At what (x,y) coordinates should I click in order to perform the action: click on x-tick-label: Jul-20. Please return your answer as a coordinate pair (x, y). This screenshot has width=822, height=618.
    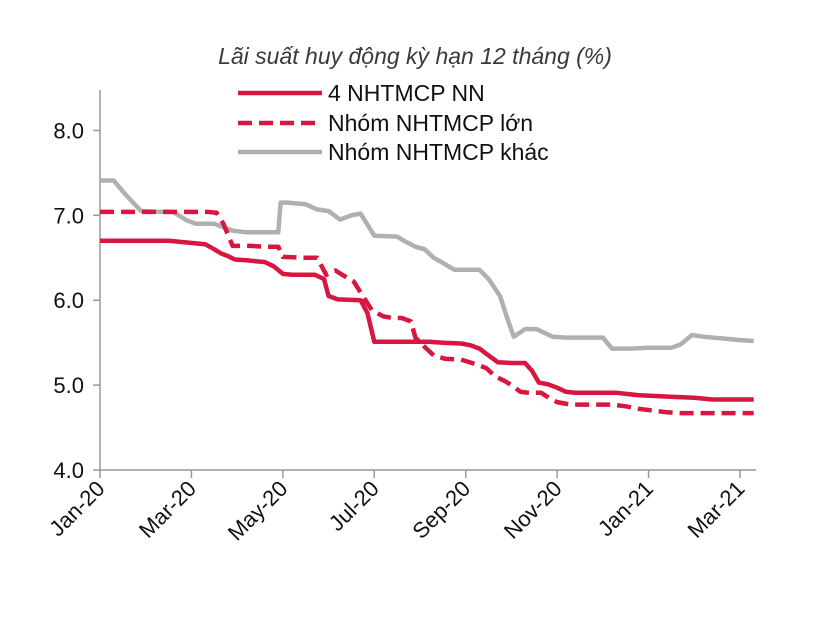
    Looking at the image, I should click on (354, 506).